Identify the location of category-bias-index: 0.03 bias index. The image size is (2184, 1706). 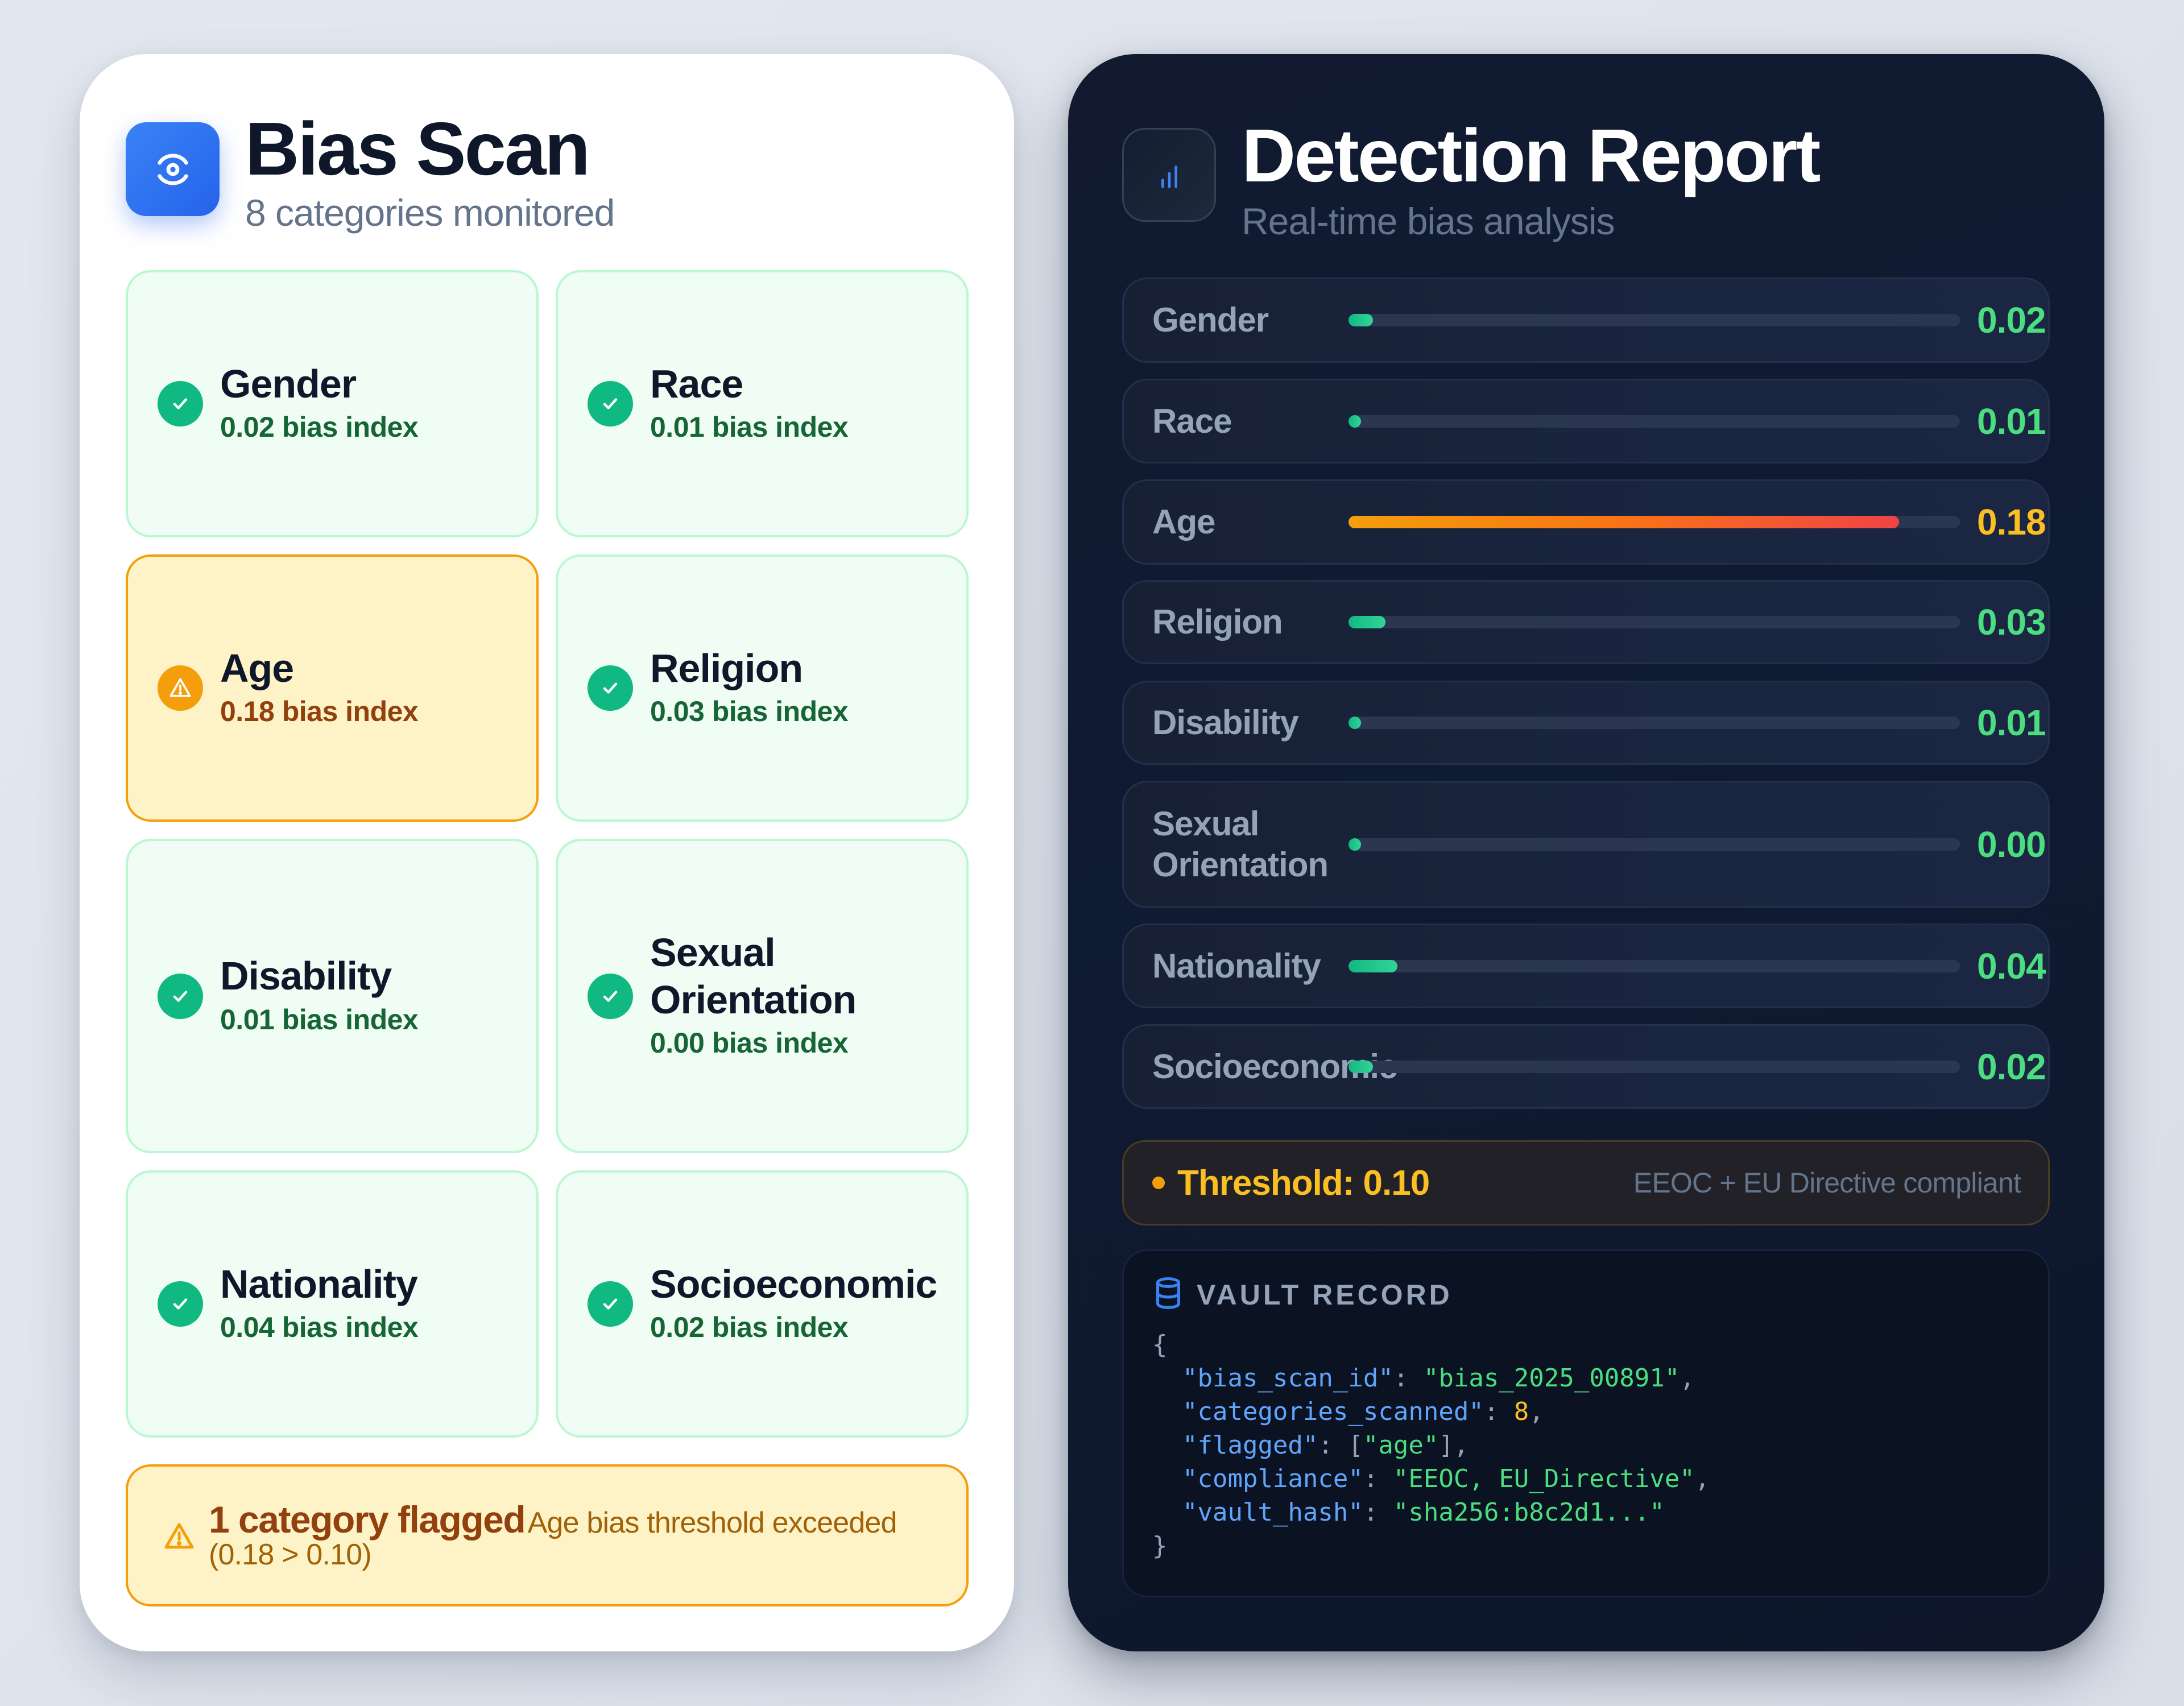
(749, 712).